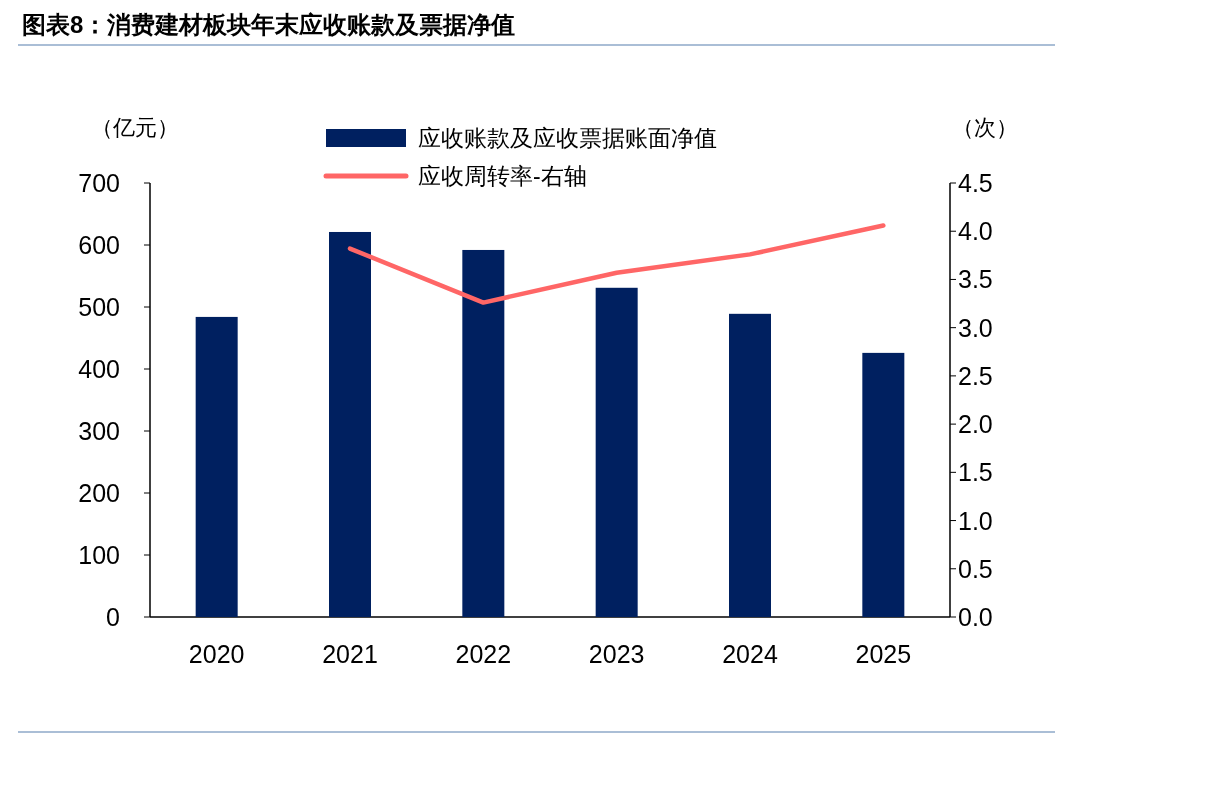 The image size is (1206, 786). What do you see at coordinates (350, 654) in the screenshot?
I see `x-tick-label: 2021` at bounding box center [350, 654].